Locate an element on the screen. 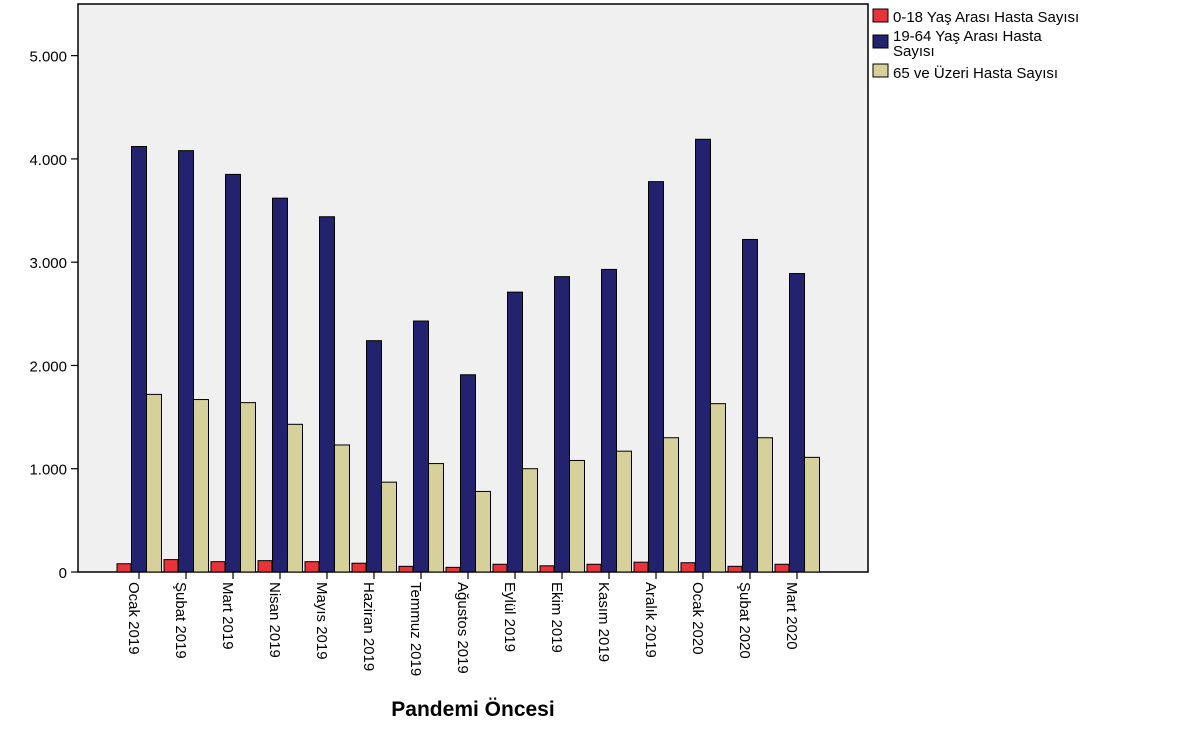  y-tick-label: 0 is located at coordinates (63, 573).